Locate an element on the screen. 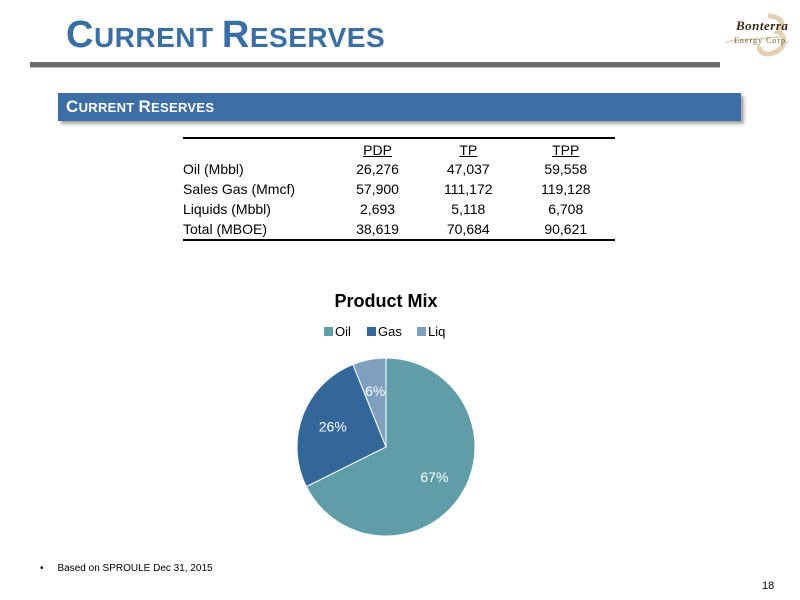 The height and width of the screenshot is (600, 800). pie-label-liq: 6% is located at coordinates (375, 391).